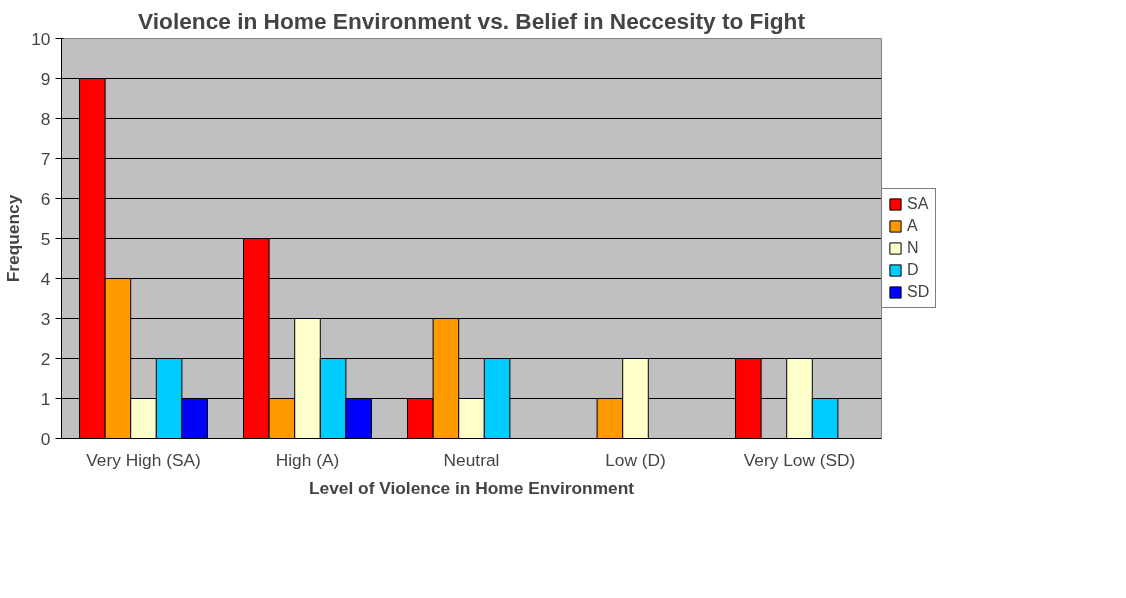 This screenshot has height=598, width=1126. I want to click on legend-label: SA, so click(918, 204).